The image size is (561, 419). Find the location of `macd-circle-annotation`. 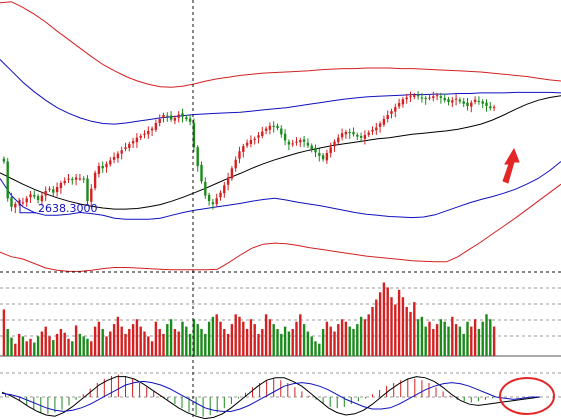

macd-circle-annotation is located at coordinates (527, 396).